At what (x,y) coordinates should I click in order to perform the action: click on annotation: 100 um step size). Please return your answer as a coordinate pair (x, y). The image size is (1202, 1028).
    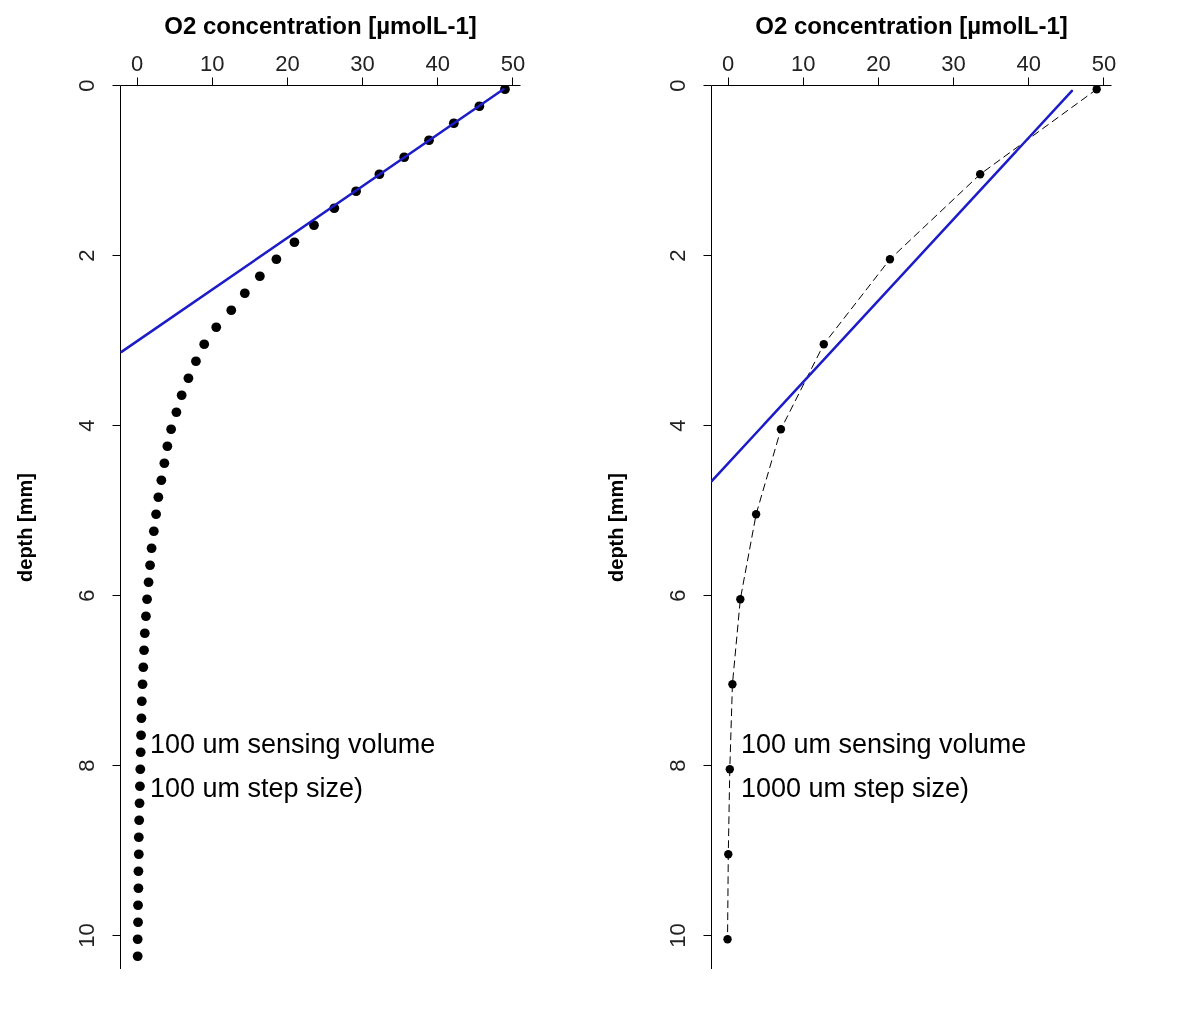
    Looking at the image, I should click on (257, 788).